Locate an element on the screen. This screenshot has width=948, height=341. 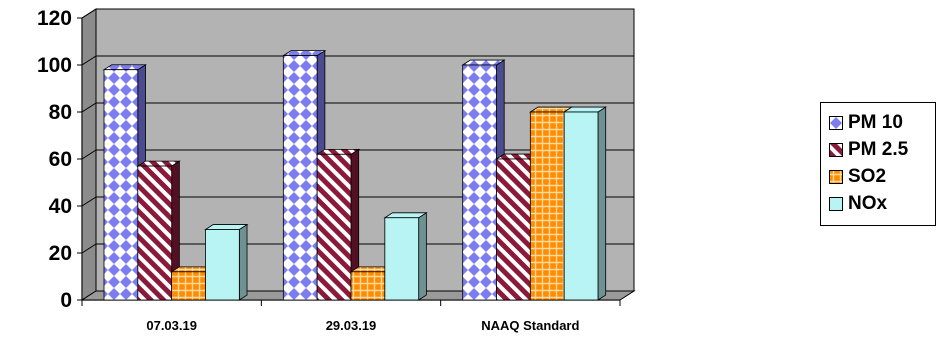
legend-label: NOx is located at coordinates (868, 203).